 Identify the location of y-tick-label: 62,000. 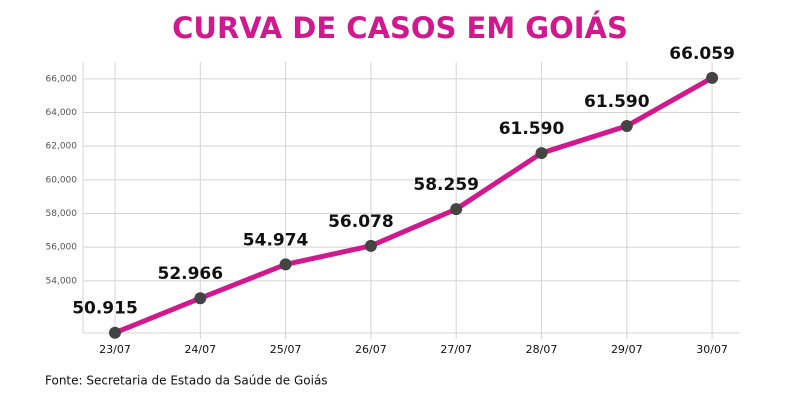
(62, 147).